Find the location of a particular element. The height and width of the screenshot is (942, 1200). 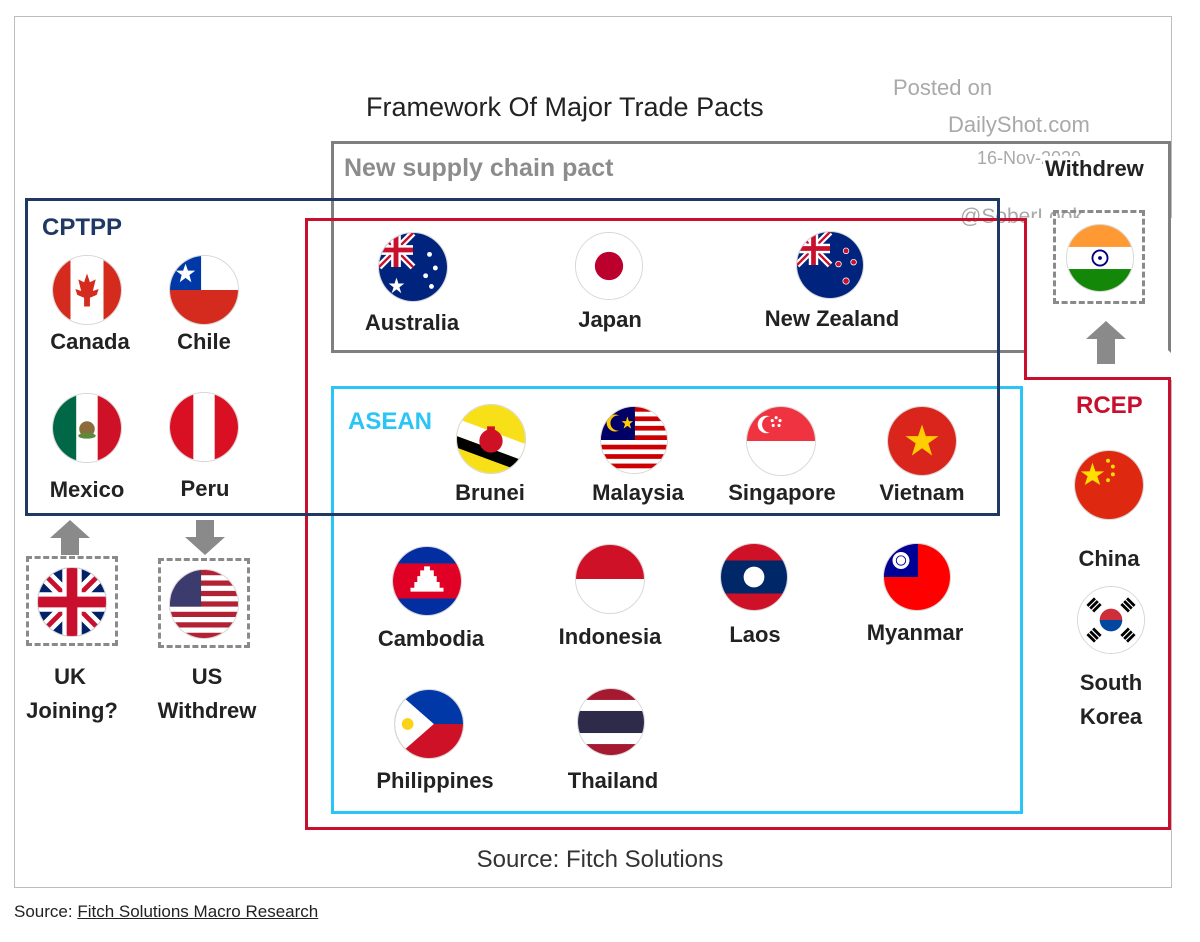

canada-label: Canada is located at coordinates (90, 341).